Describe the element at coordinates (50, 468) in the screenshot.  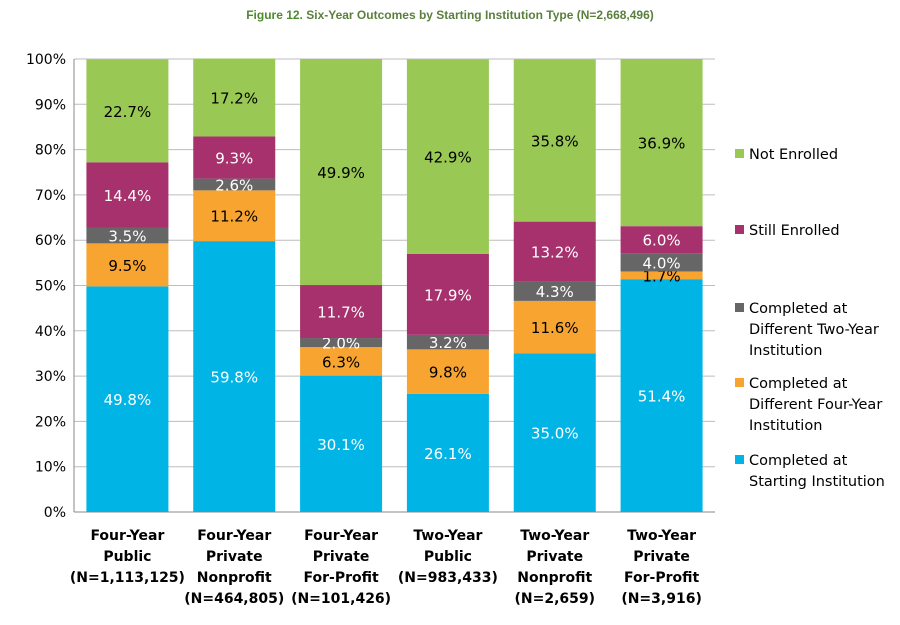
I see `y-tick-label: 10%` at that location.